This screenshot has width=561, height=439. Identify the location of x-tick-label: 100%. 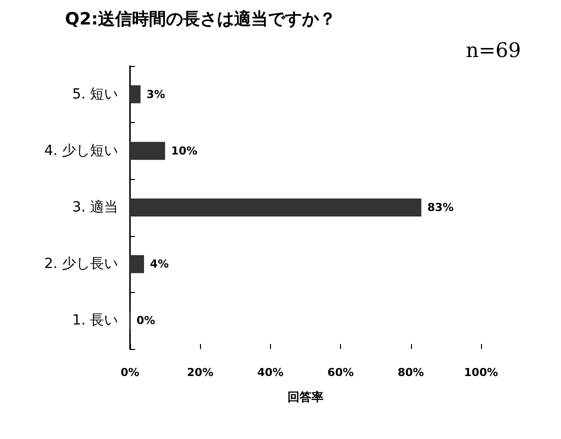
(481, 372).